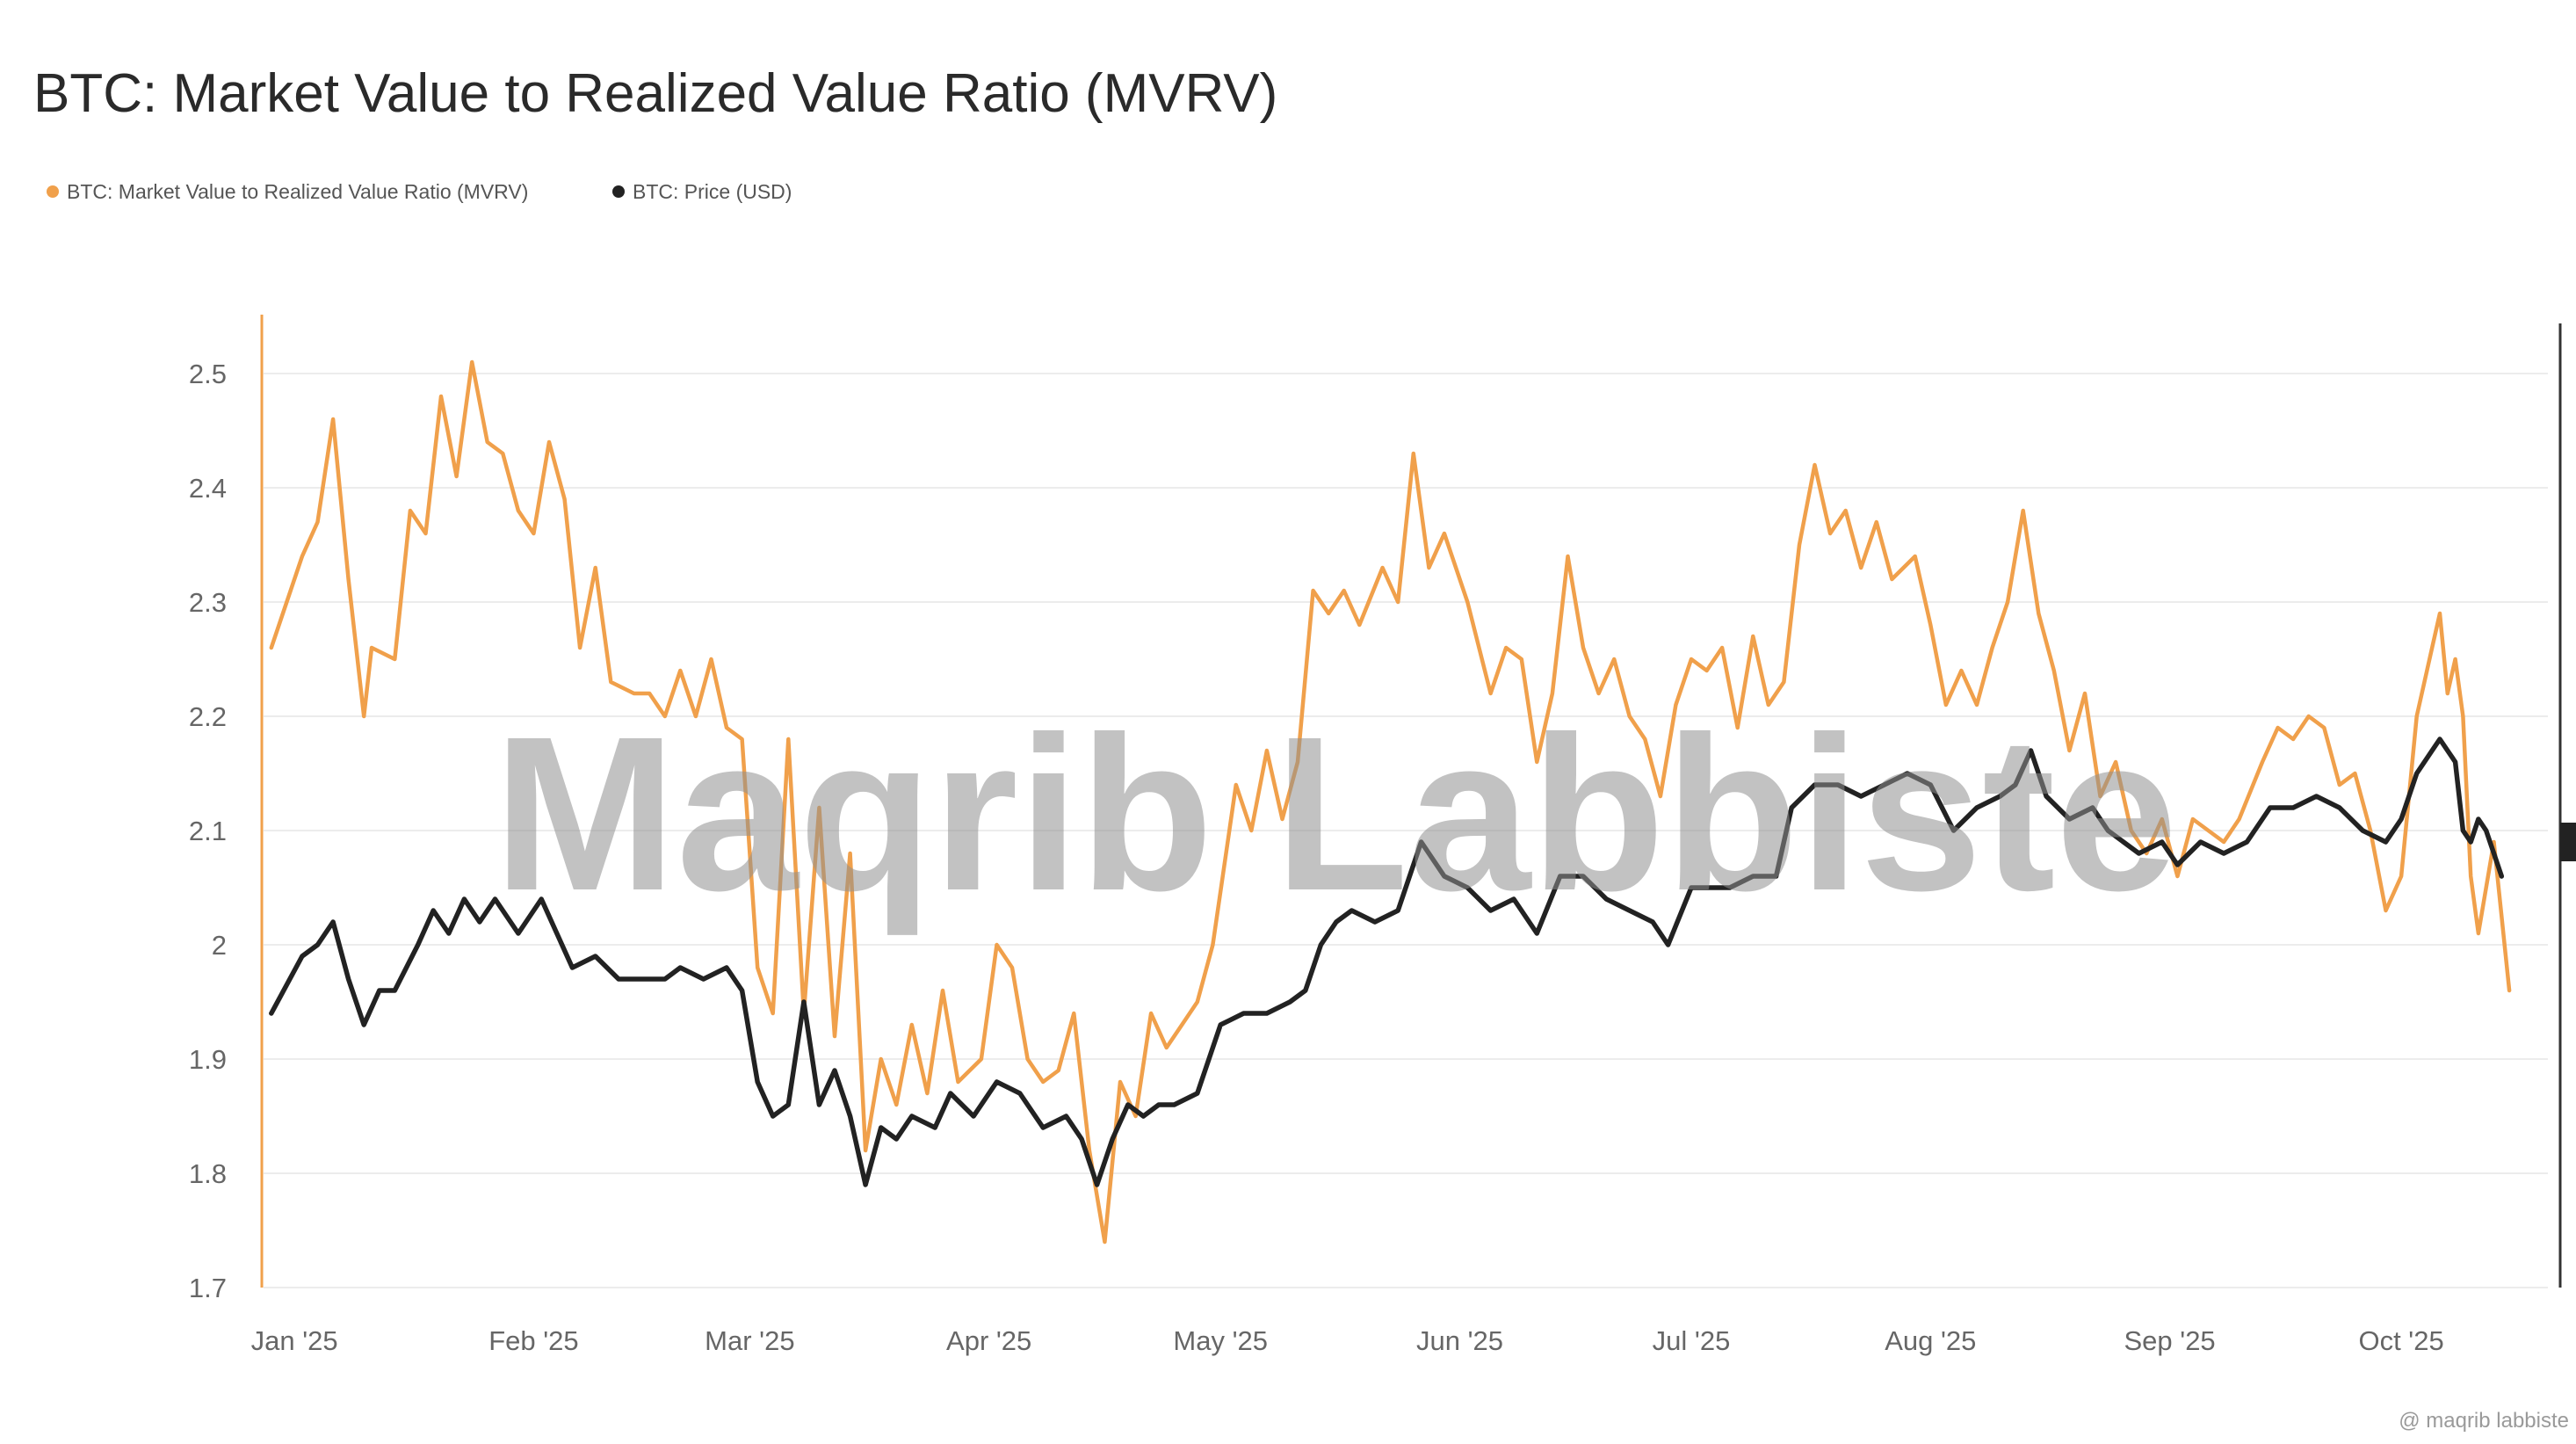 The width and height of the screenshot is (2576, 1444). I want to click on x-tick-label: Jan '25, so click(294, 1340).